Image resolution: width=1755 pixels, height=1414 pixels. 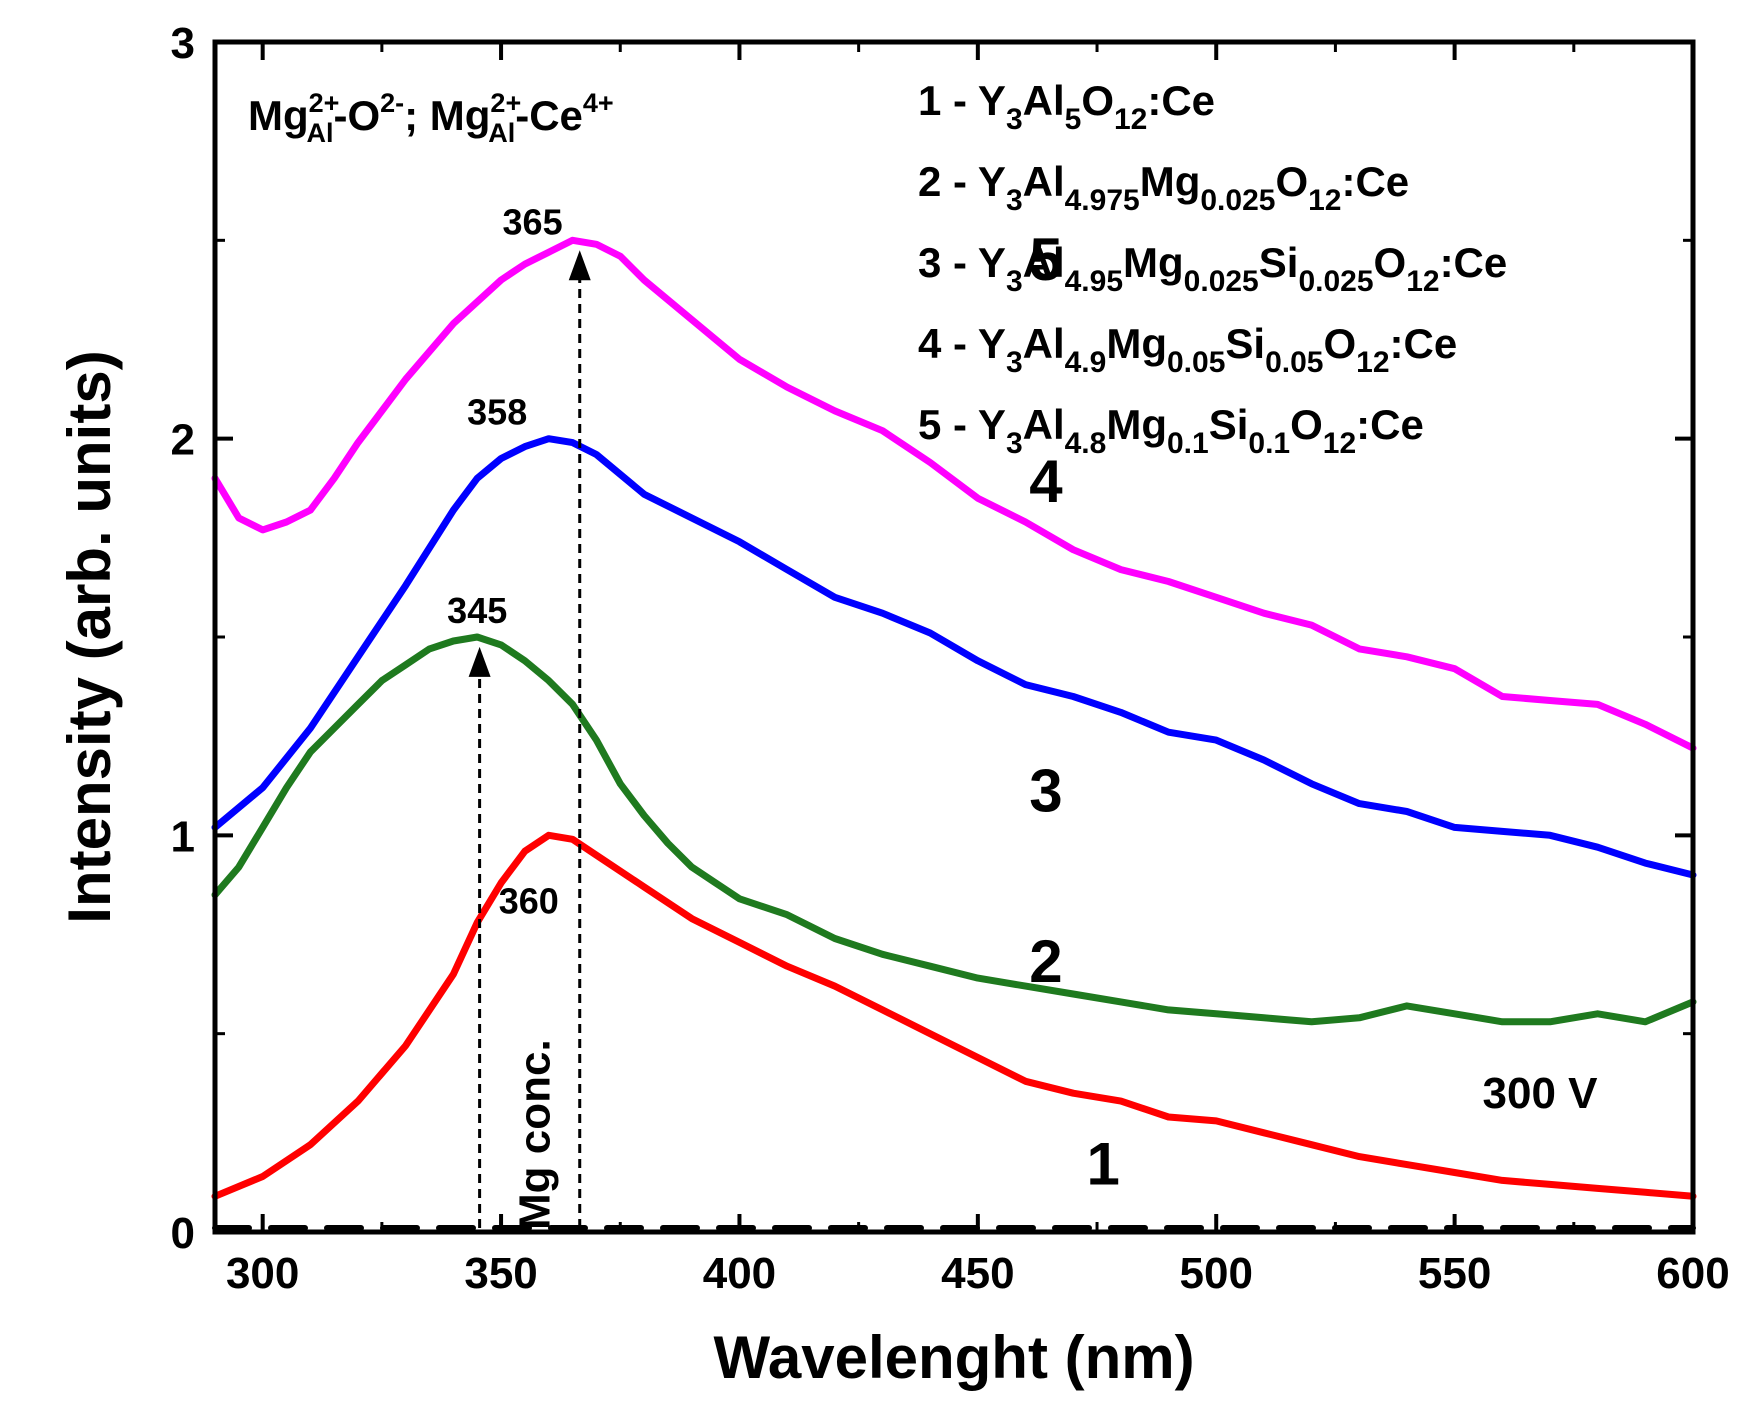 What do you see at coordinates (1086, 443) in the screenshot?
I see `legend-entry-part: 4.8` at bounding box center [1086, 443].